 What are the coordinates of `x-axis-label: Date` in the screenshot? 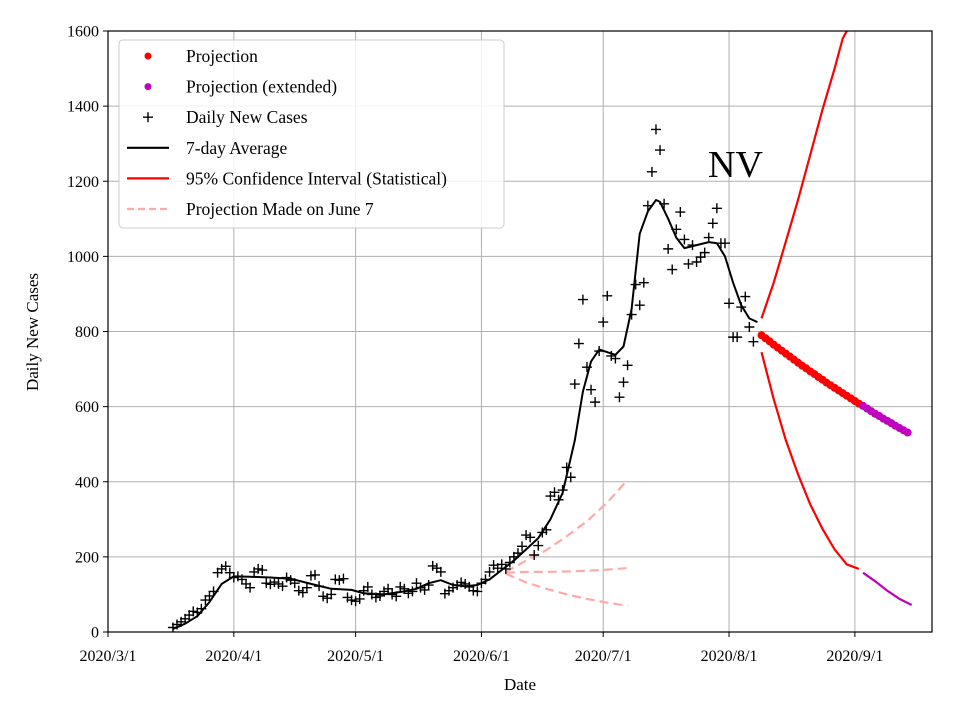 It's located at (520, 684).